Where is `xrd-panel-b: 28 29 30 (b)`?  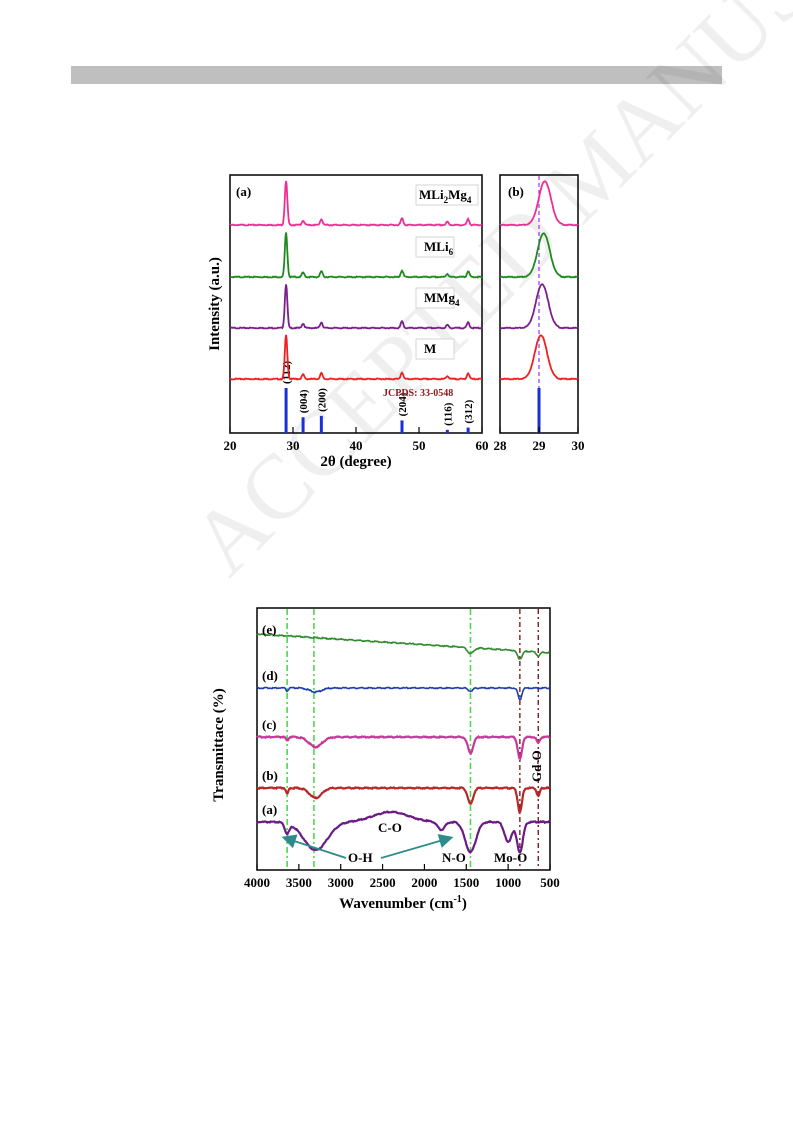
xrd-panel-b: 28 29 30 (b) is located at coordinates (539, 313).